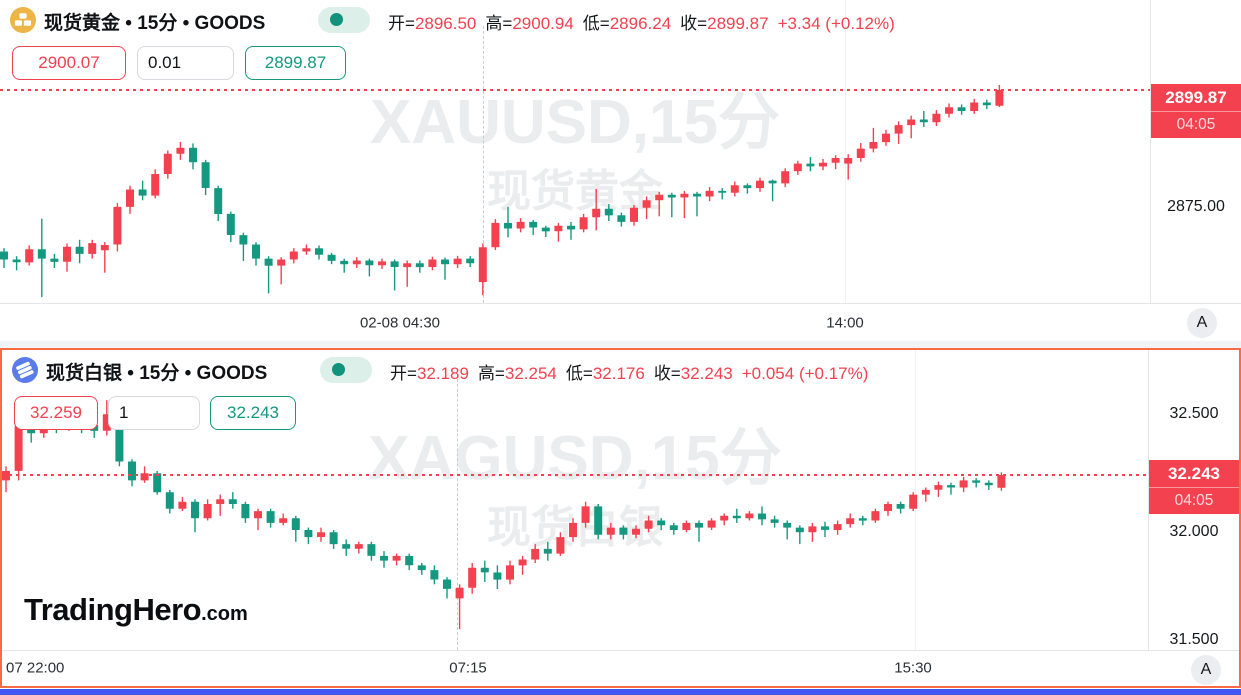 Image resolution: width=1241 pixels, height=695 pixels. I want to click on brand-logo: TradingHero.com, so click(136, 610).